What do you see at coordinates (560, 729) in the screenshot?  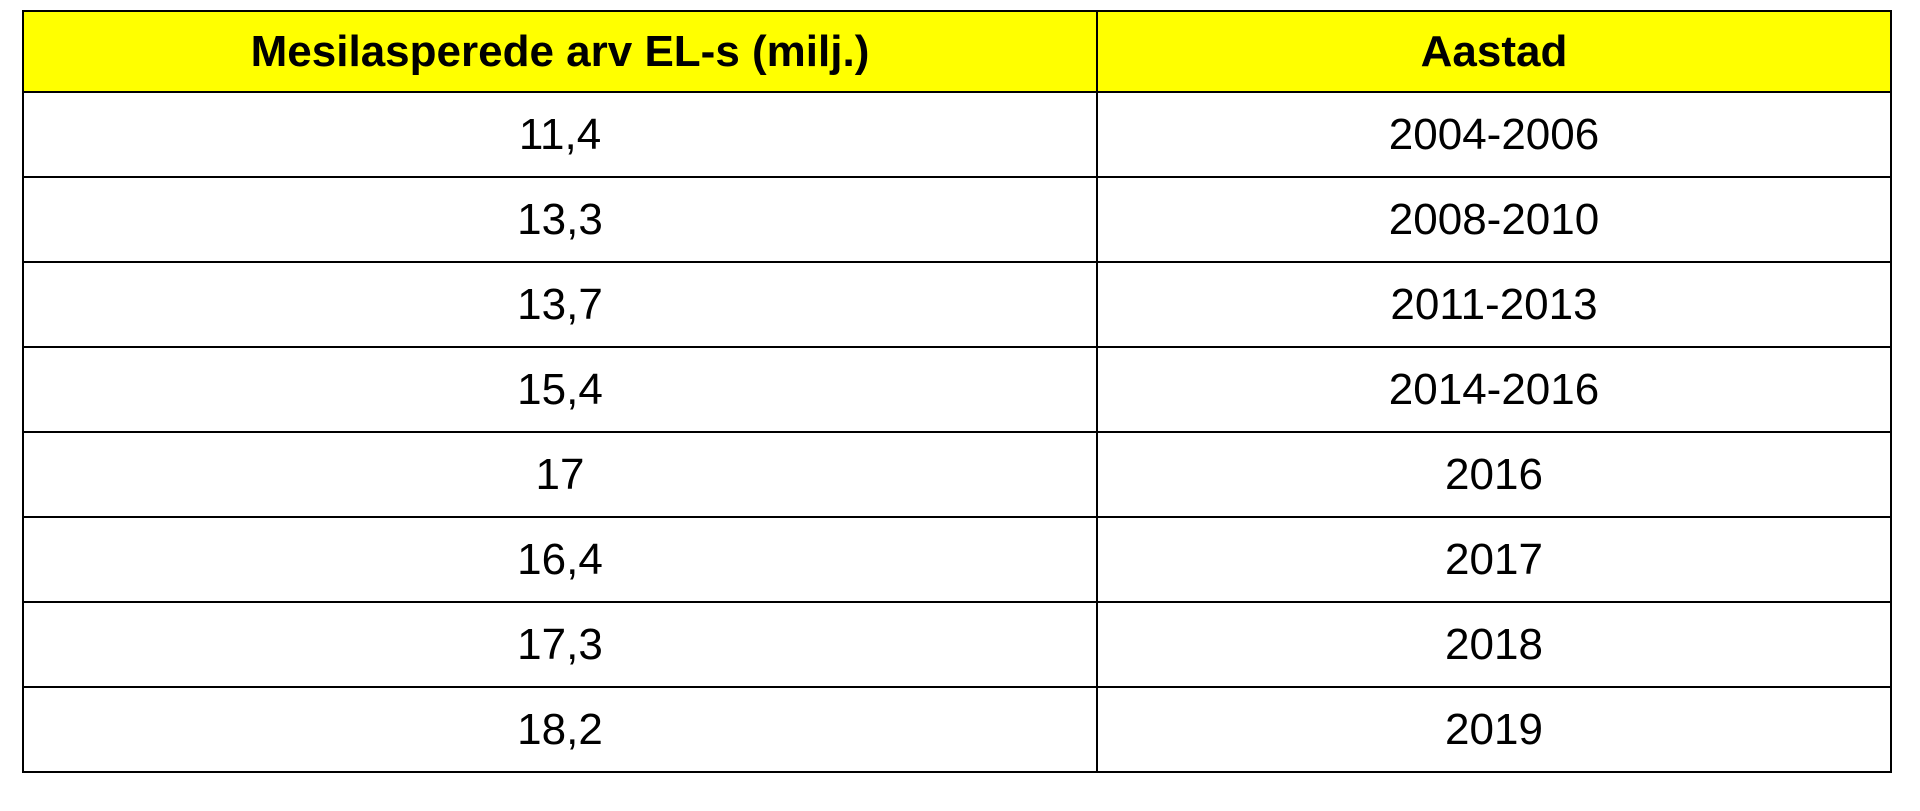 I see `table-cell: 18,2` at bounding box center [560, 729].